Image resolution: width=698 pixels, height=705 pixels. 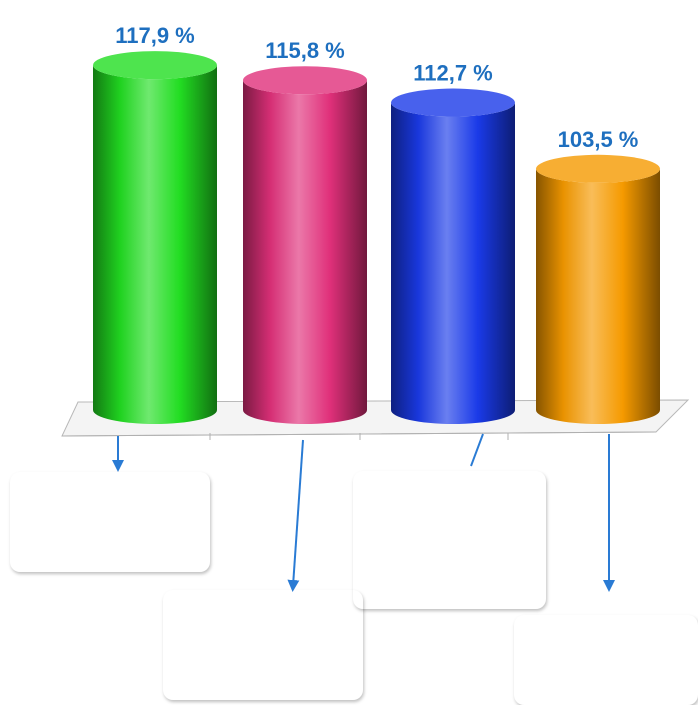 I want to click on x-axis-line, so click(x=359, y=434).